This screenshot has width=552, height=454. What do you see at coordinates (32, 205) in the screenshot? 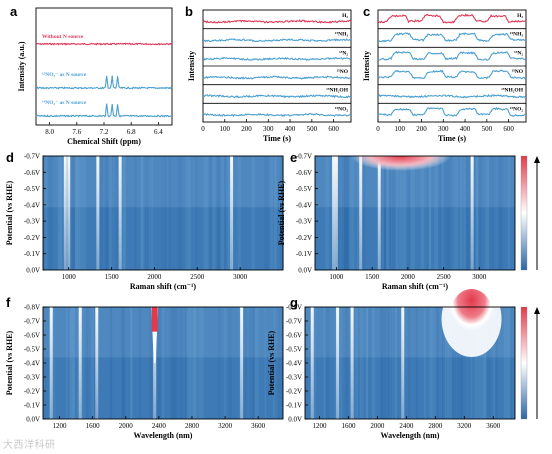
I see `ytick-label-d-3: -0.4V` at bounding box center [32, 205].